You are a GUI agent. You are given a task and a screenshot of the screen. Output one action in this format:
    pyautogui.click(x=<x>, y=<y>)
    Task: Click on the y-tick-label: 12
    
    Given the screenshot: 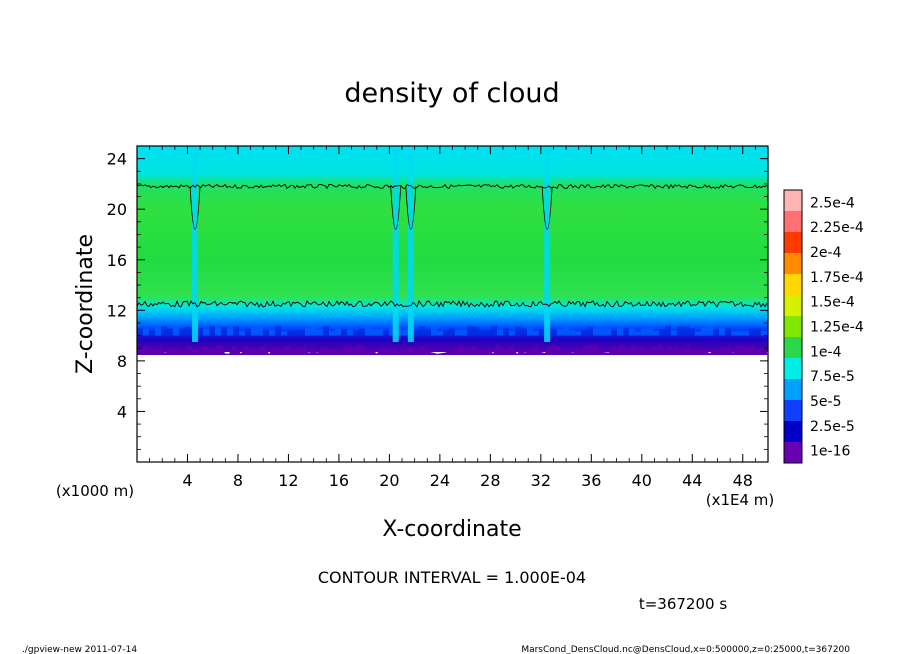 What is the action you would take?
    pyautogui.click(x=117, y=310)
    